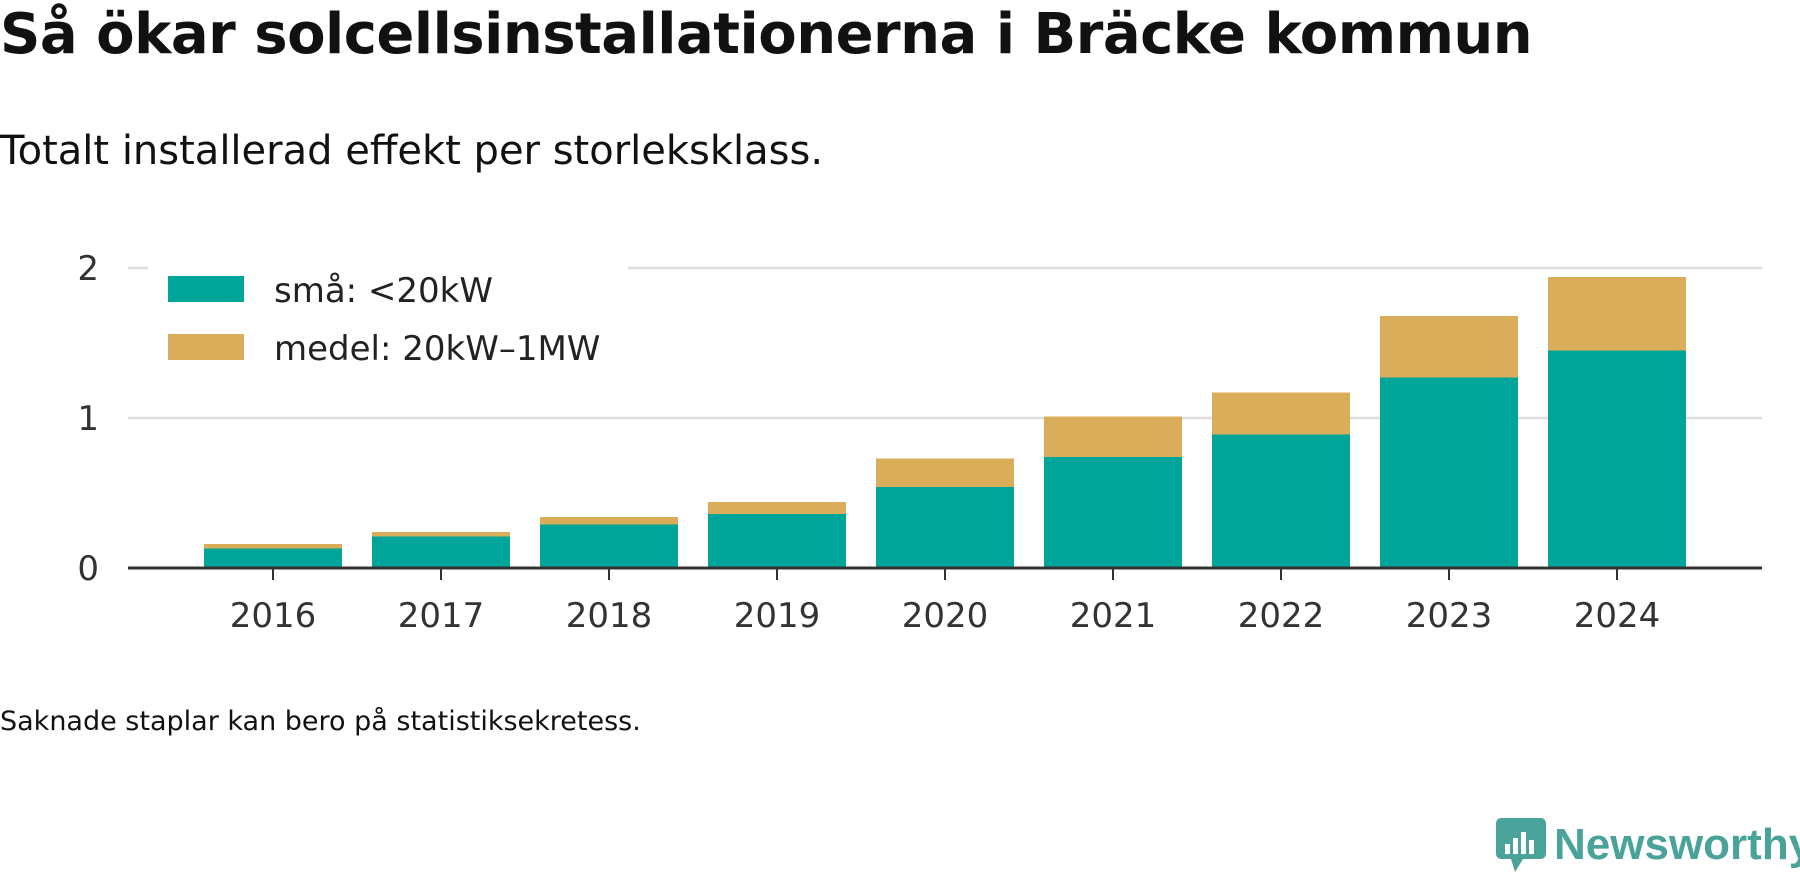  Describe the element at coordinates (945, 527) in the screenshot. I see `bar-sma-2020` at that location.